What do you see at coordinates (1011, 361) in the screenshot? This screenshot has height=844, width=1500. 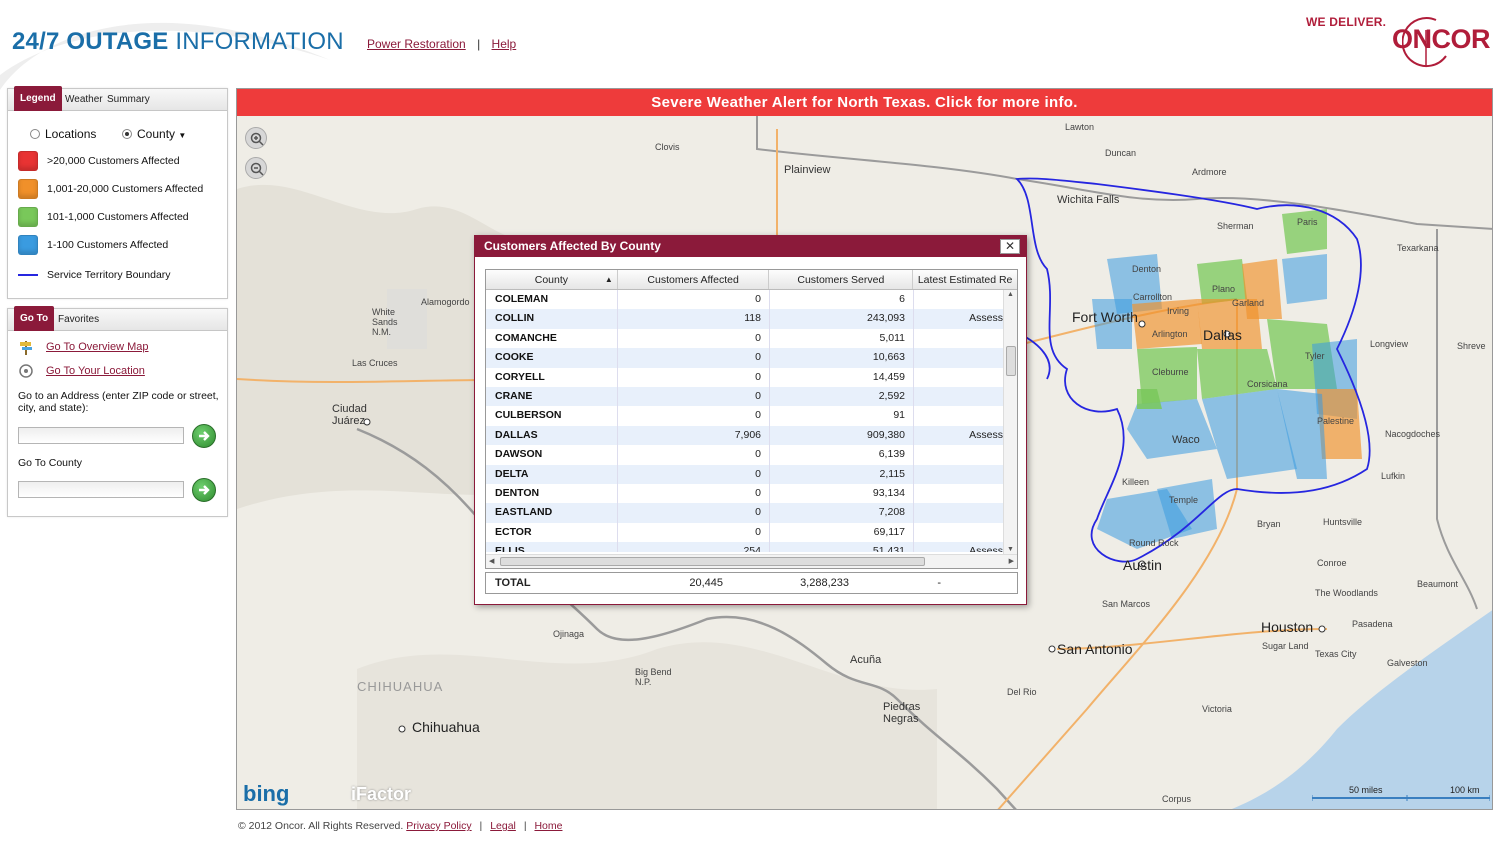 I see `vertical-scroll-thumb` at bounding box center [1011, 361].